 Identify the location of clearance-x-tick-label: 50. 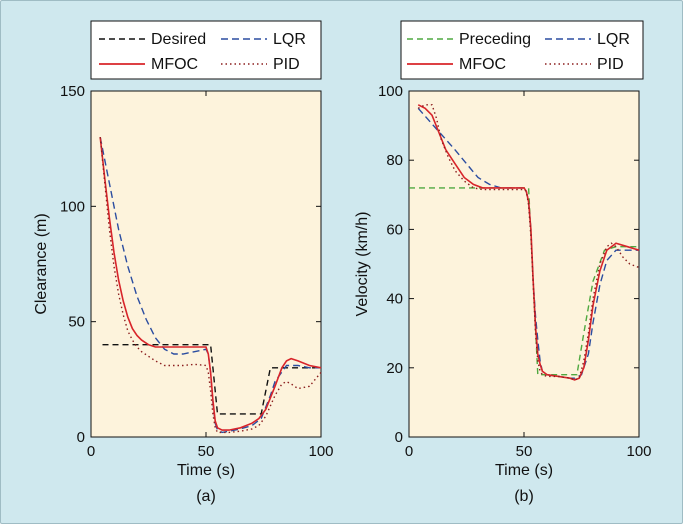
(206, 451).